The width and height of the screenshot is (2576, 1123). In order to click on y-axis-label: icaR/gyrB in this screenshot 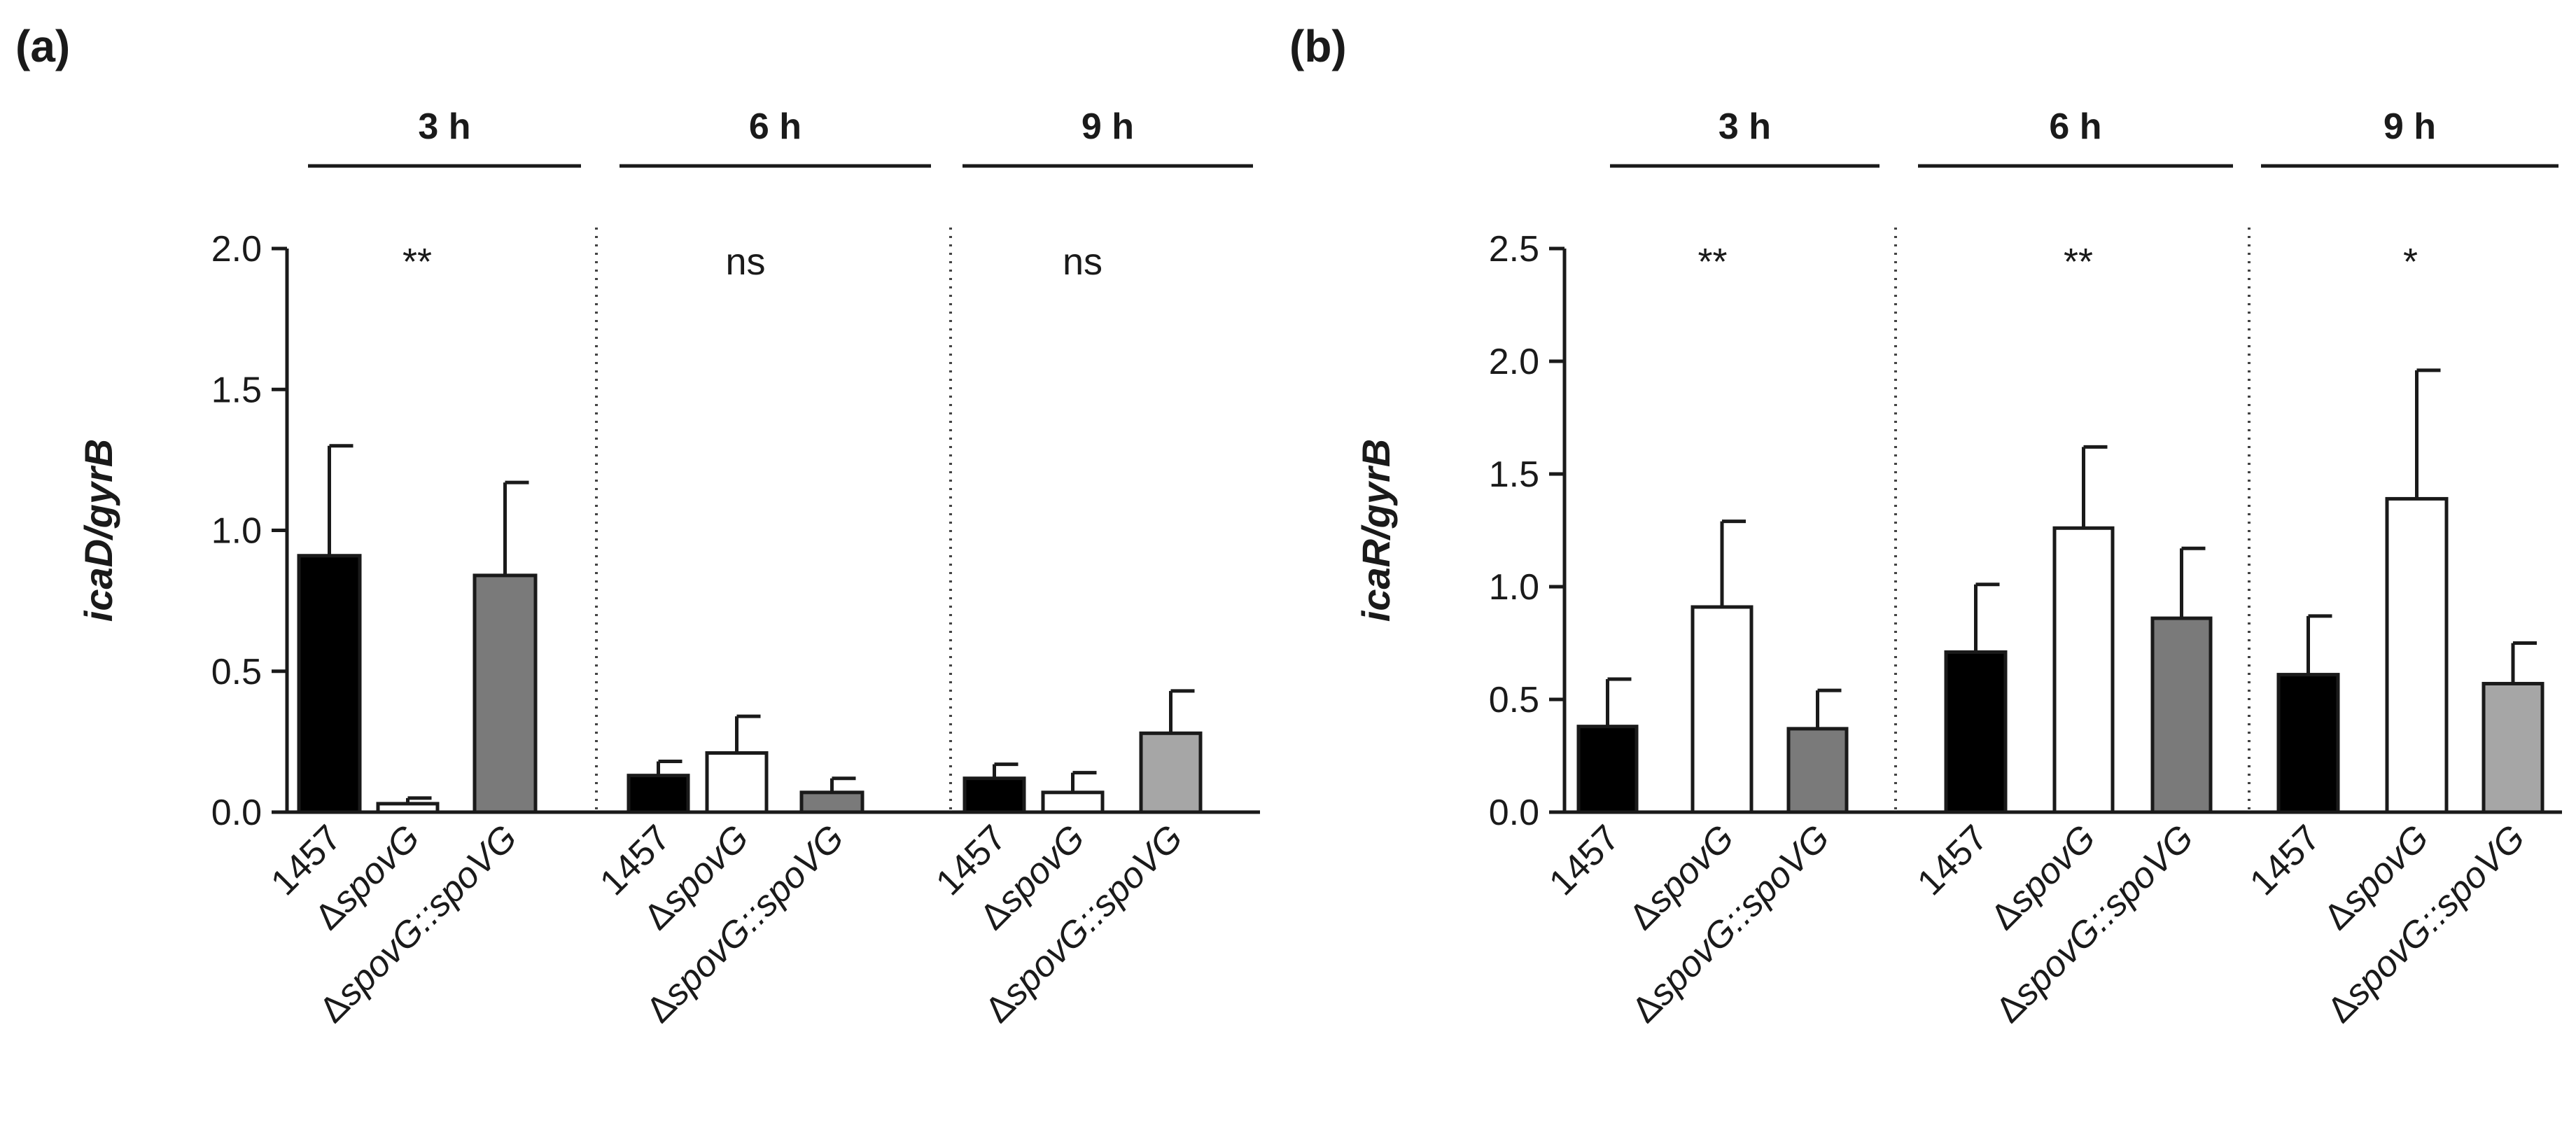, I will do `click(1376, 530)`.